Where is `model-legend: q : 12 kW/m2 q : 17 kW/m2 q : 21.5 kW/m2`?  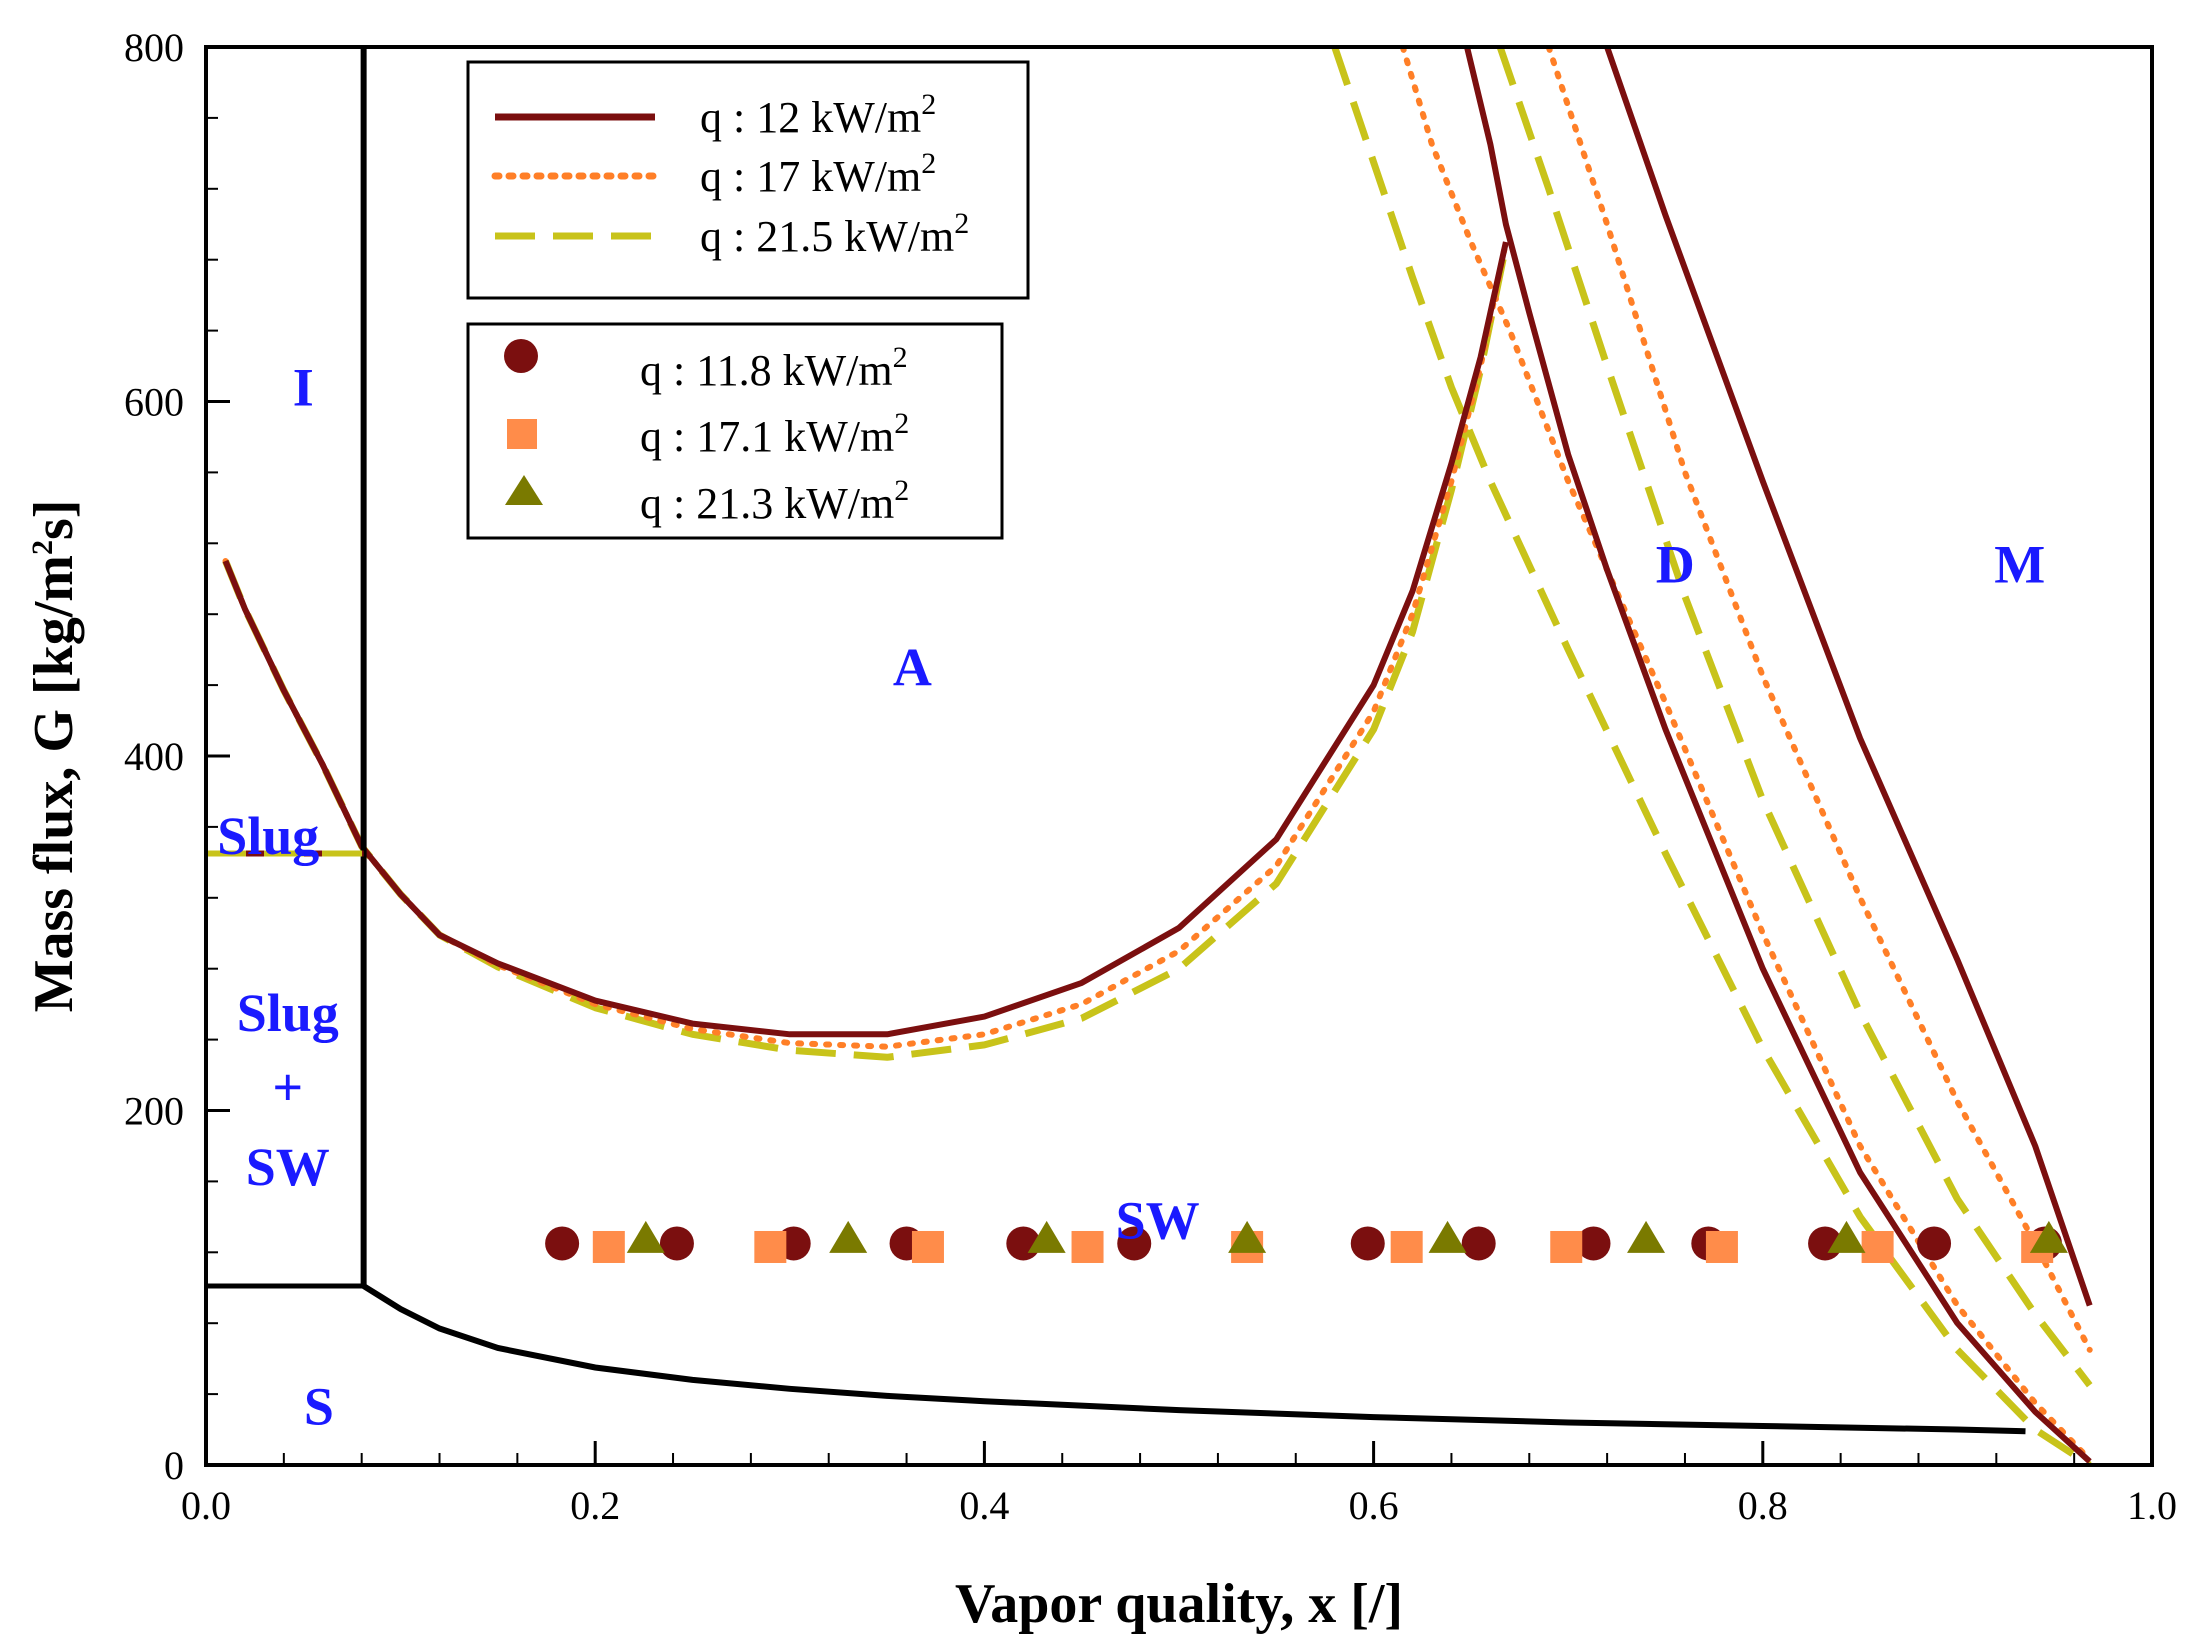 model-legend: q : 12 kW/m2 q : 17 kW/m2 q : 21.5 kW/m2 is located at coordinates (748, 180).